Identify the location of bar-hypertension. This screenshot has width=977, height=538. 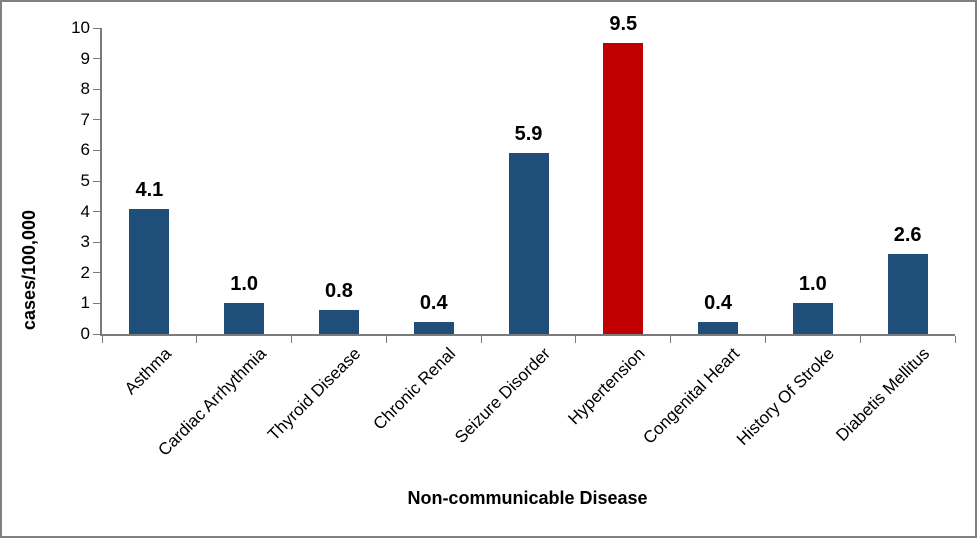
(623, 188).